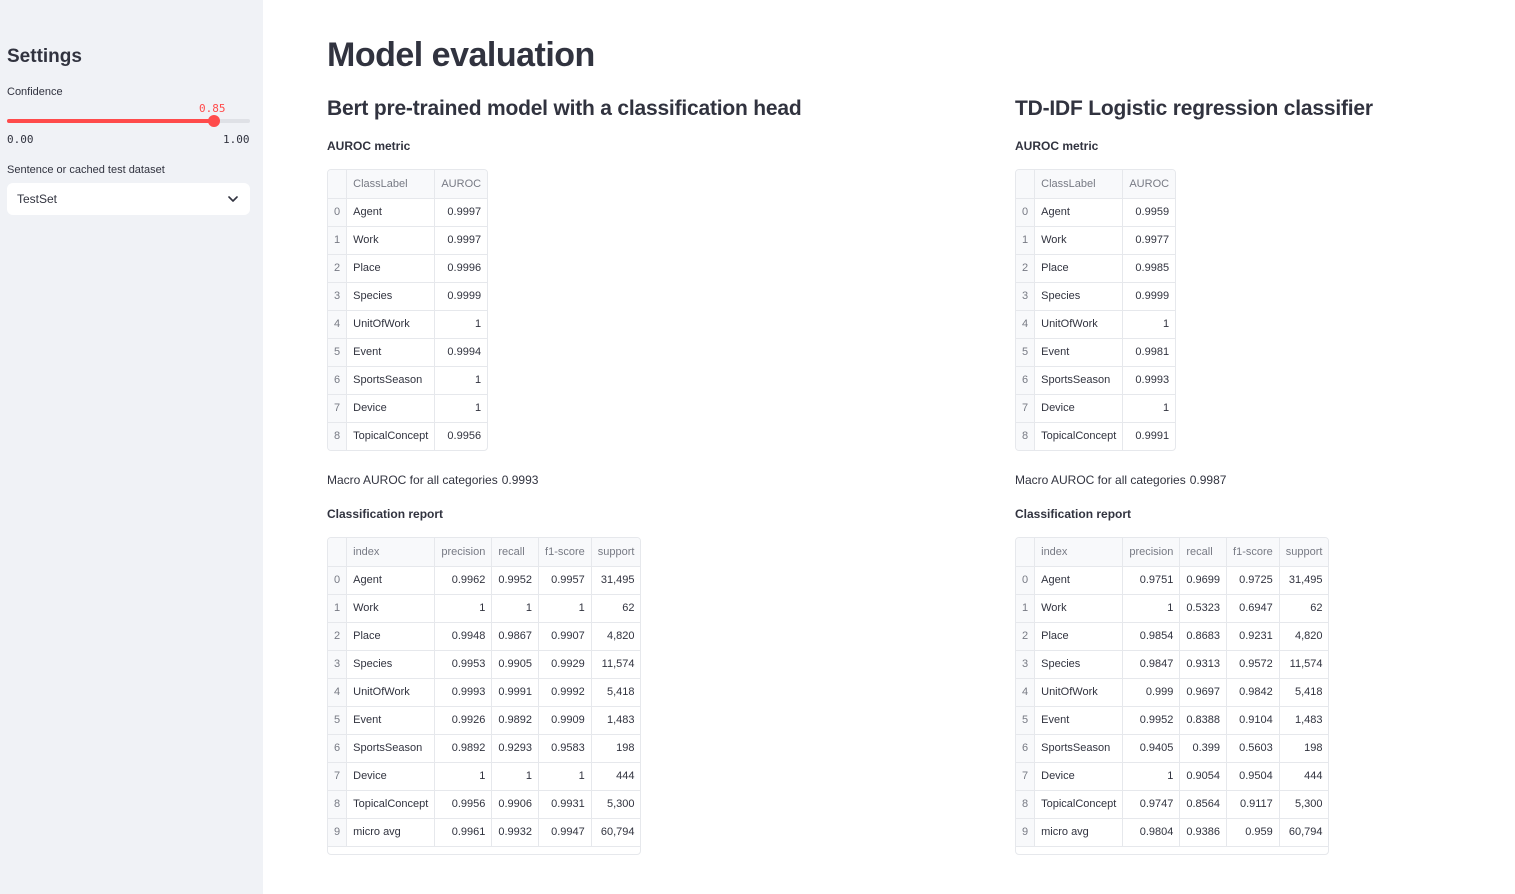 This screenshot has width=1515, height=894. I want to click on table-cell: 0.9906, so click(515, 804).